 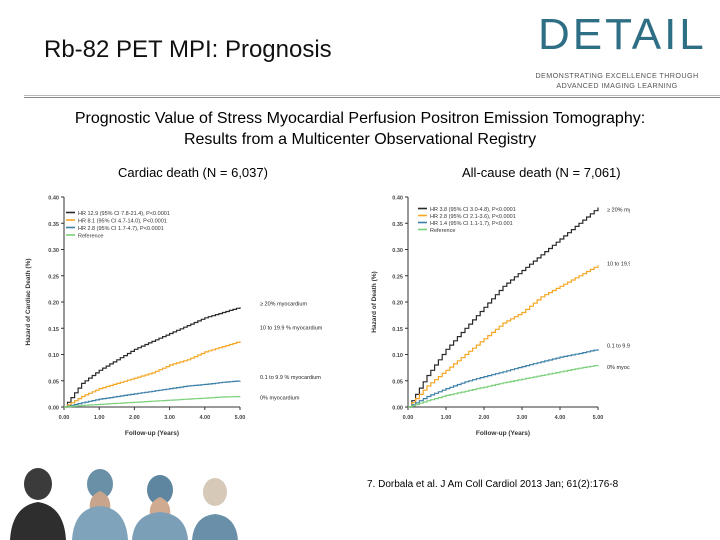 What do you see at coordinates (473, 217) in the screenshot?
I see `legend-label: HR 2.8 (95% CI 2.1-3.6), P<0.0001` at bounding box center [473, 217].